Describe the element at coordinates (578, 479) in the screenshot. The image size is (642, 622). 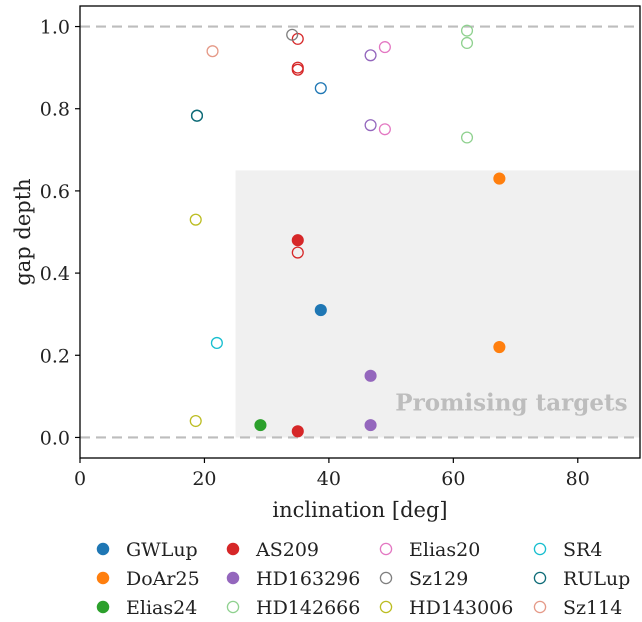
I see `x-tick-label: 80` at that location.